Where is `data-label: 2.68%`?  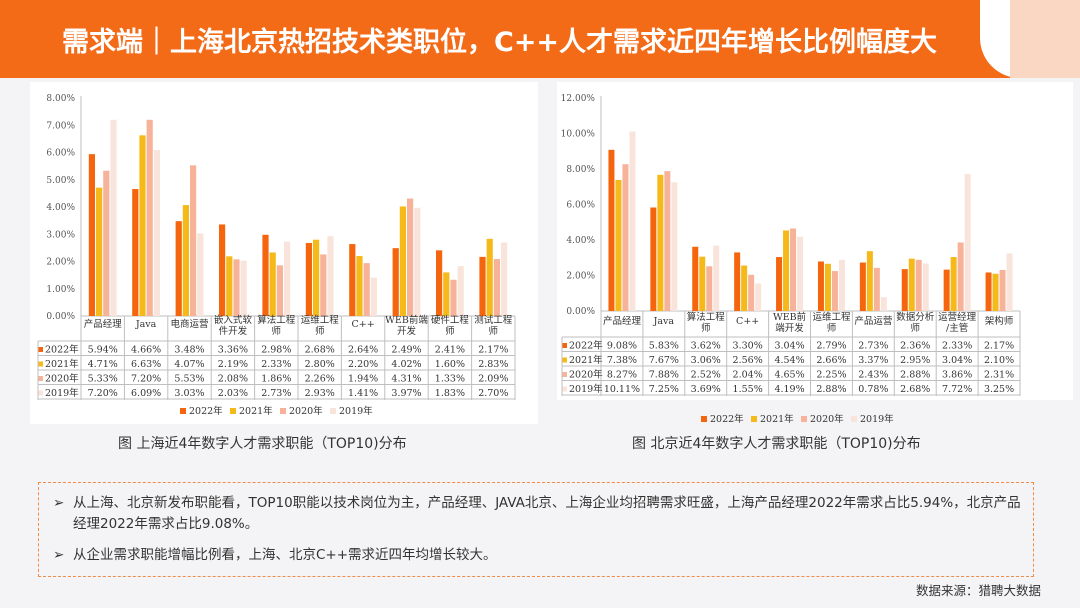 data-label: 2.68% is located at coordinates (915, 389).